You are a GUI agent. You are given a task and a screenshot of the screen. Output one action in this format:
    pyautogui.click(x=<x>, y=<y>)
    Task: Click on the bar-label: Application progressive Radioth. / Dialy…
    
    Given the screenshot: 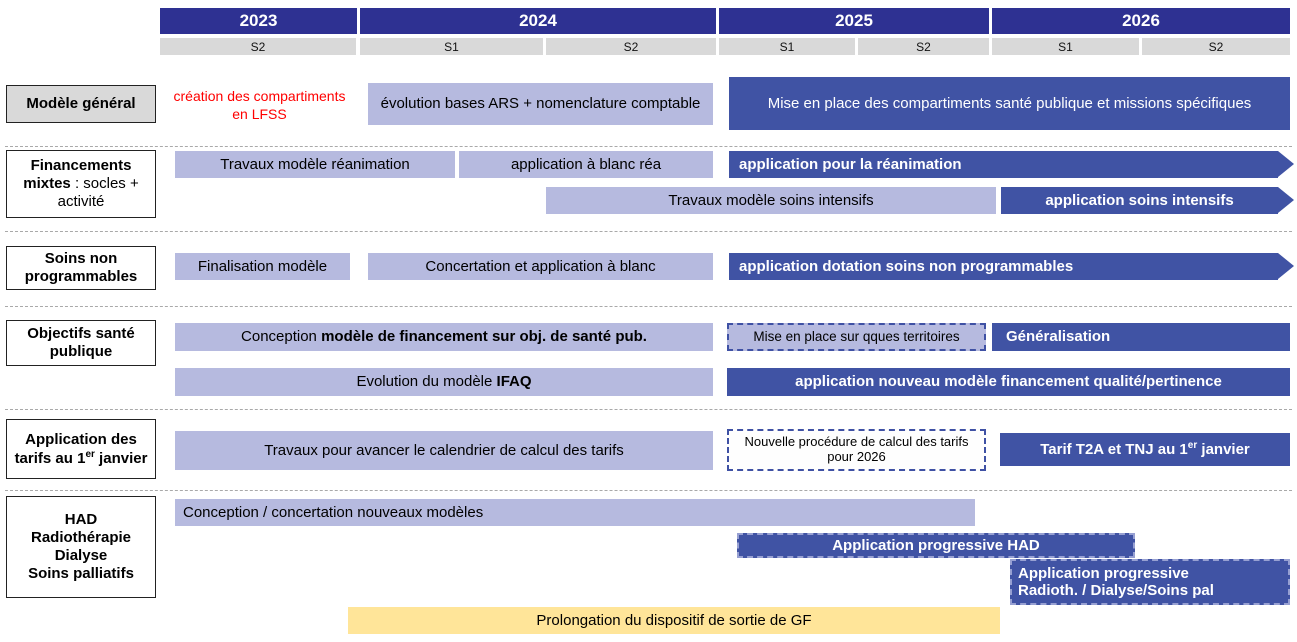 What is the action you would take?
    pyautogui.click(x=1116, y=582)
    